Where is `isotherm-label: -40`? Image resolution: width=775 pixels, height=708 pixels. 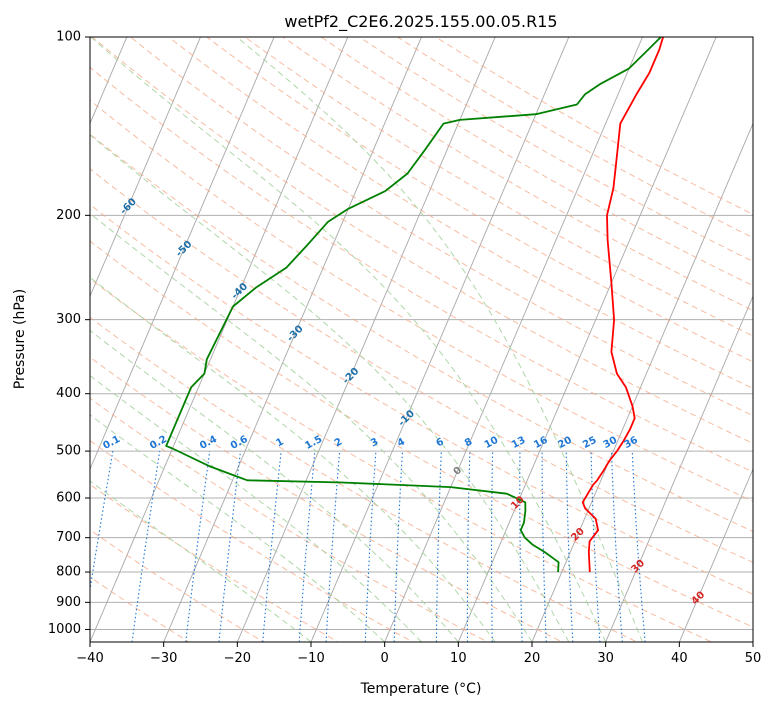 isotherm-label: -40 is located at coordinates (240, 291).